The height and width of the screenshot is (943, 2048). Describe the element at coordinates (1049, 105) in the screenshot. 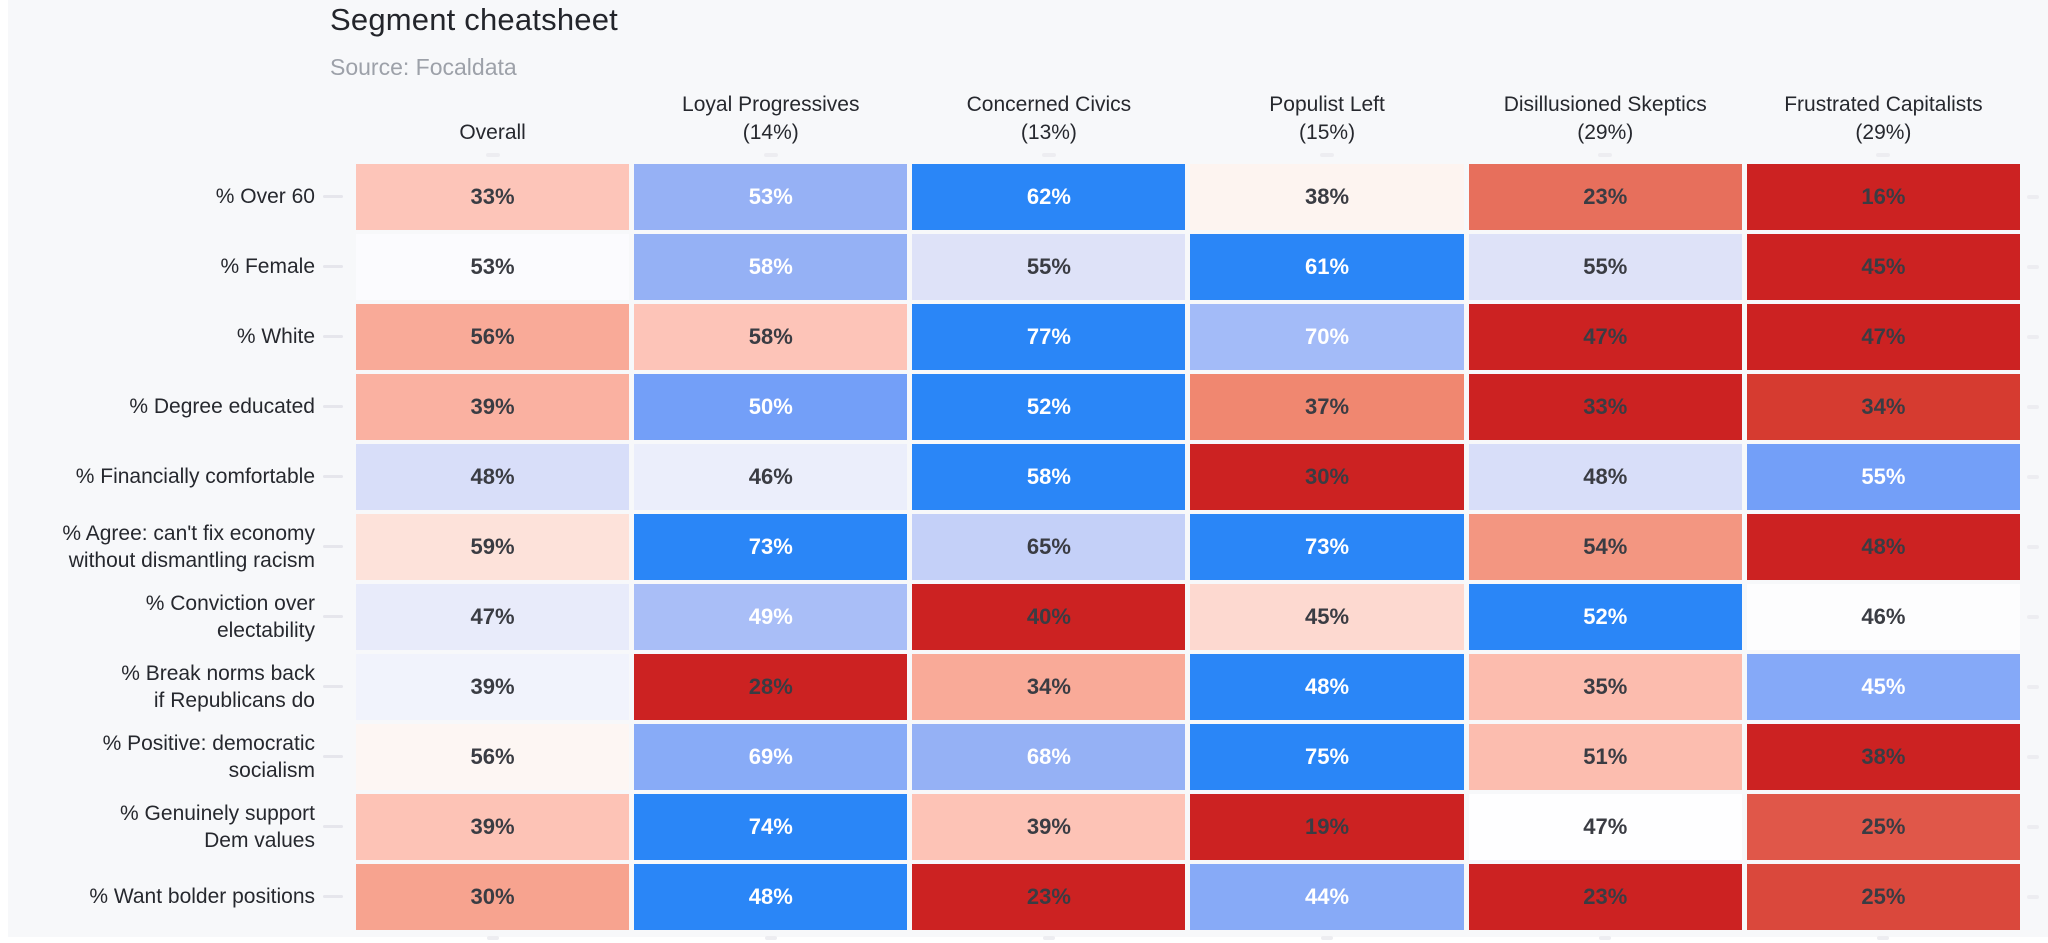

I see `column-header-label: Concerned Civics` at that location.